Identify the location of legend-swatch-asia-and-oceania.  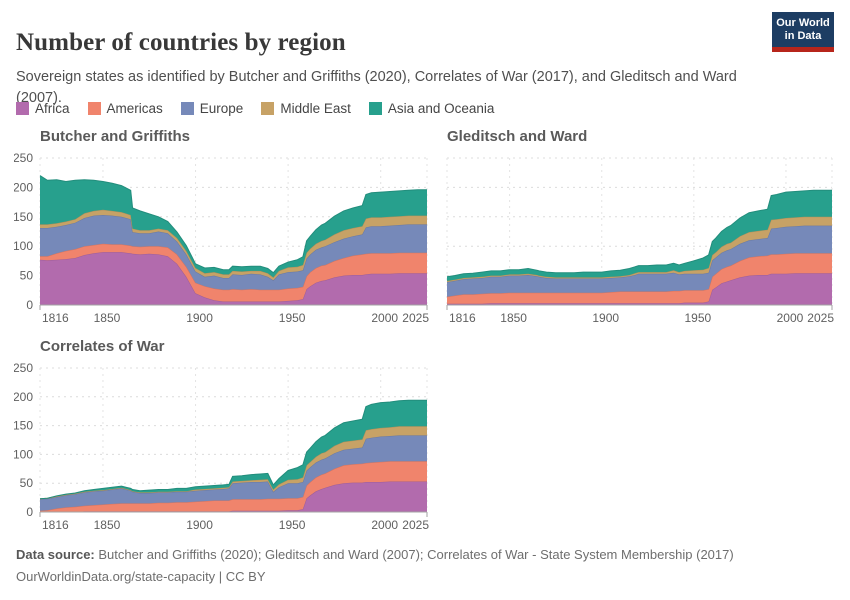
(375, 108).